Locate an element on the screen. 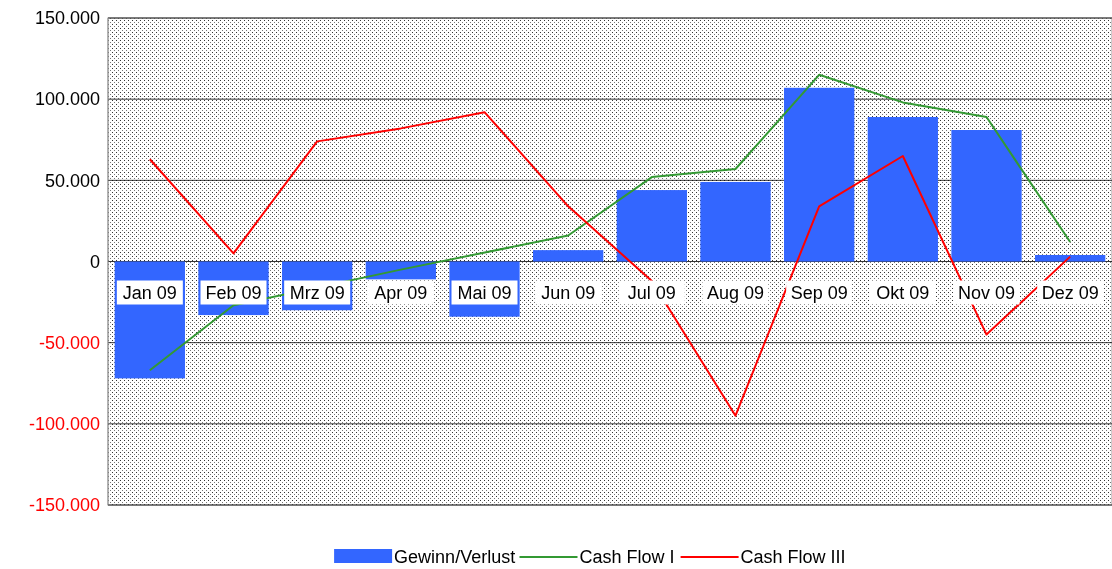 Image resolution: width=1112 pixels, height=569 pixels. x-tick-label: Apr 09 is located at coordinates (401, 292).